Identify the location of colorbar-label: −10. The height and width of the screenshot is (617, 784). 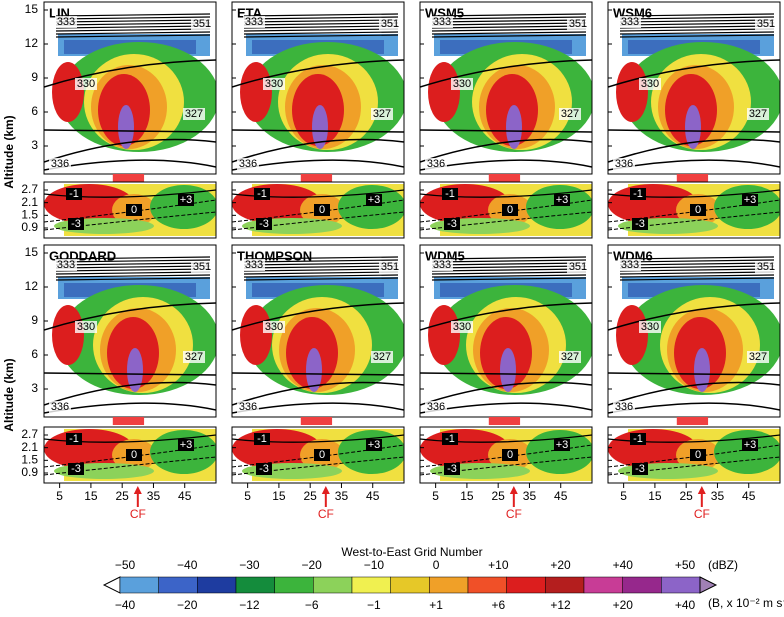
(374, 565).